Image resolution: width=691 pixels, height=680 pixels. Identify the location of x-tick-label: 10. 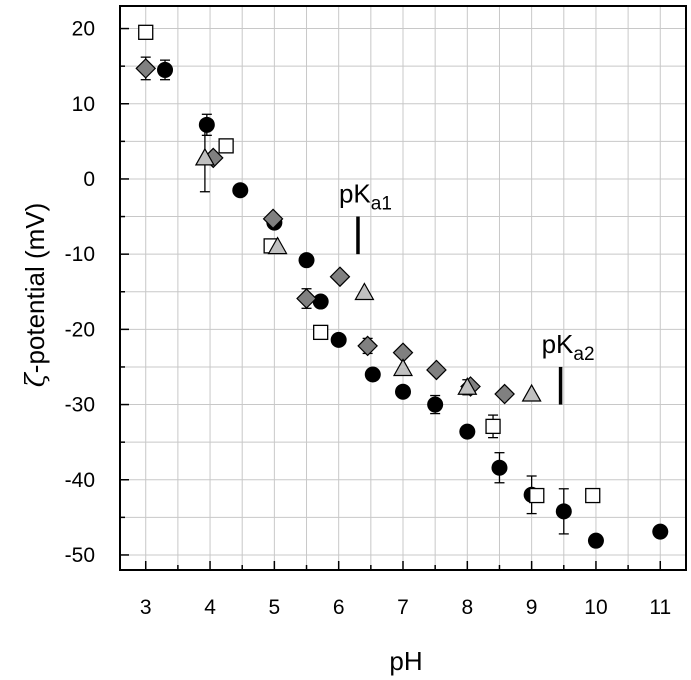
(595, 607).